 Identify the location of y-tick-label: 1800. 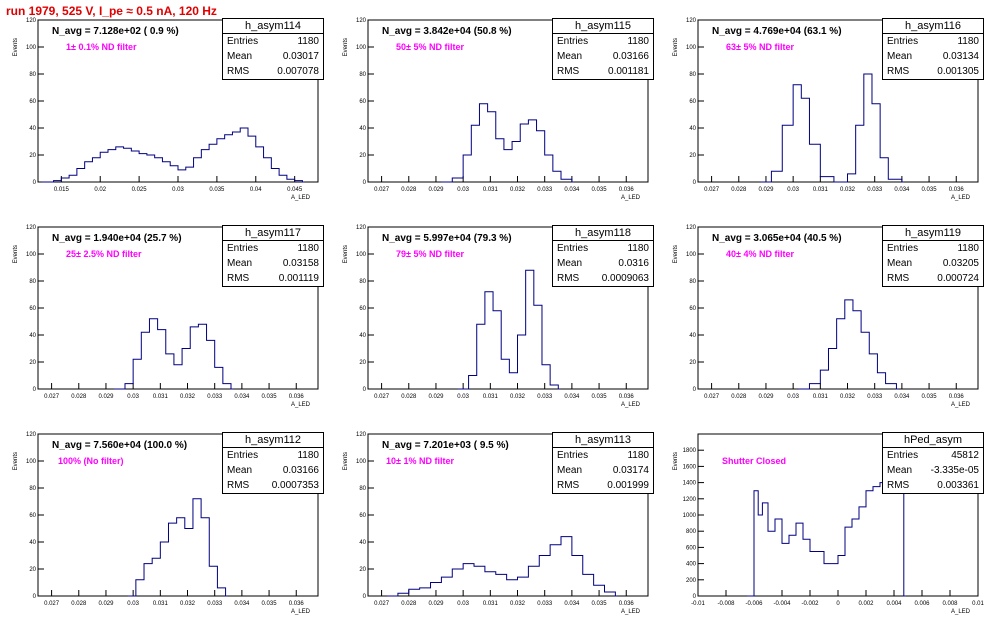
(690, 451).